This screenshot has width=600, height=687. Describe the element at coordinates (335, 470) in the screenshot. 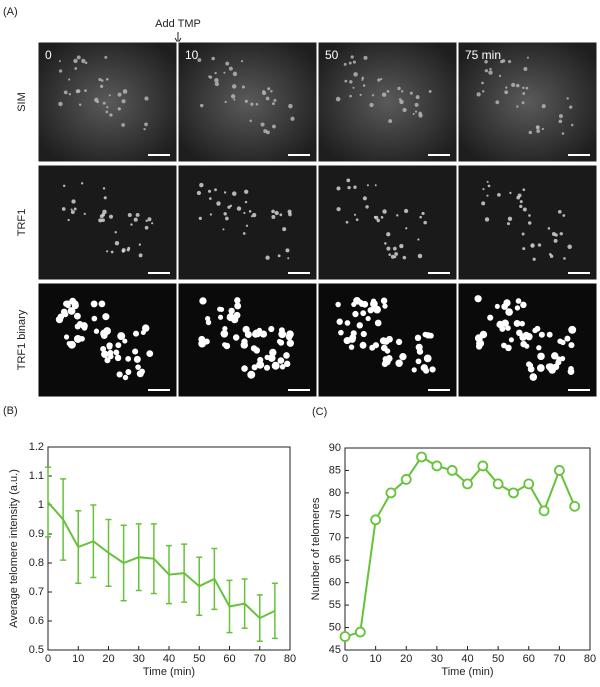

I see `y-tick-label: 85` at that location.